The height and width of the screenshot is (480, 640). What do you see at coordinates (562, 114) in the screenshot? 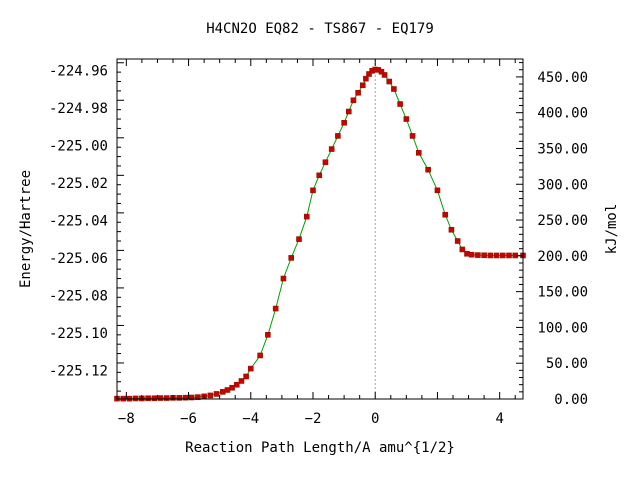
I see `y2-tick-label: 400.00` at bounding box center [562, 114].